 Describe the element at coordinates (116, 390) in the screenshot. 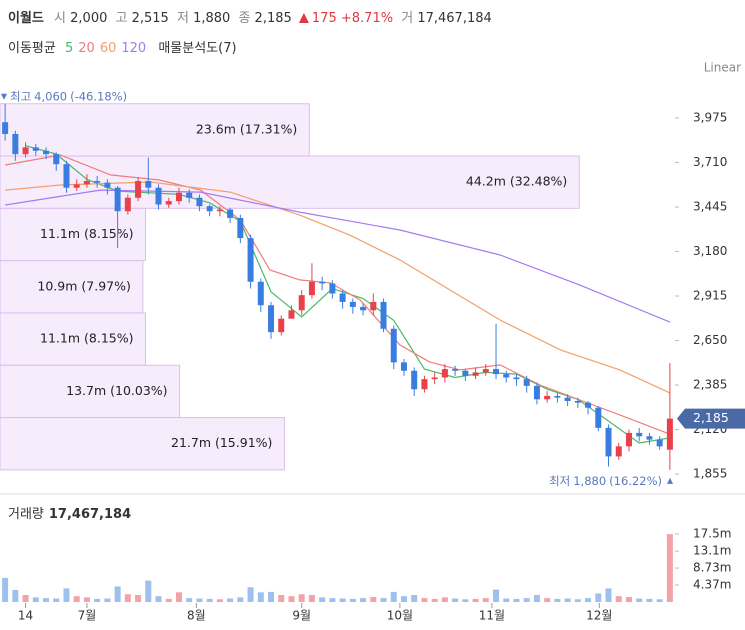

I see `profile-label: 13.7m (10.03%)` at that location.